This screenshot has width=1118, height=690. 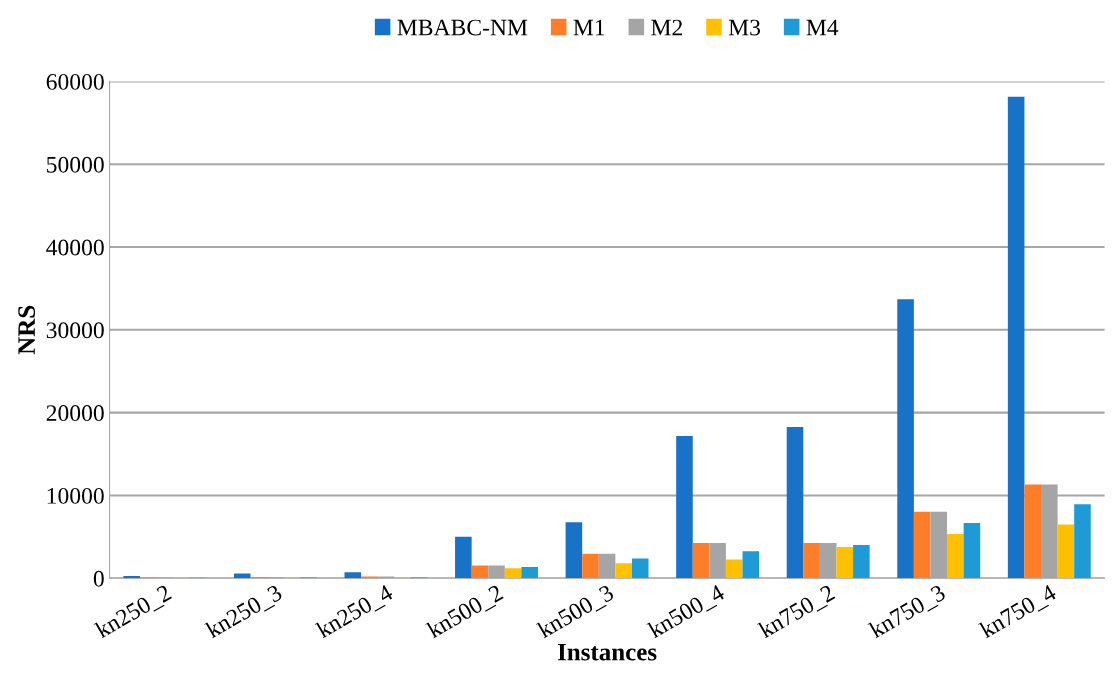 What do you see at coordinates (75, 164) in the screenshot?
I see `y-tick-label: 50000` at bounding box center [75, 164].